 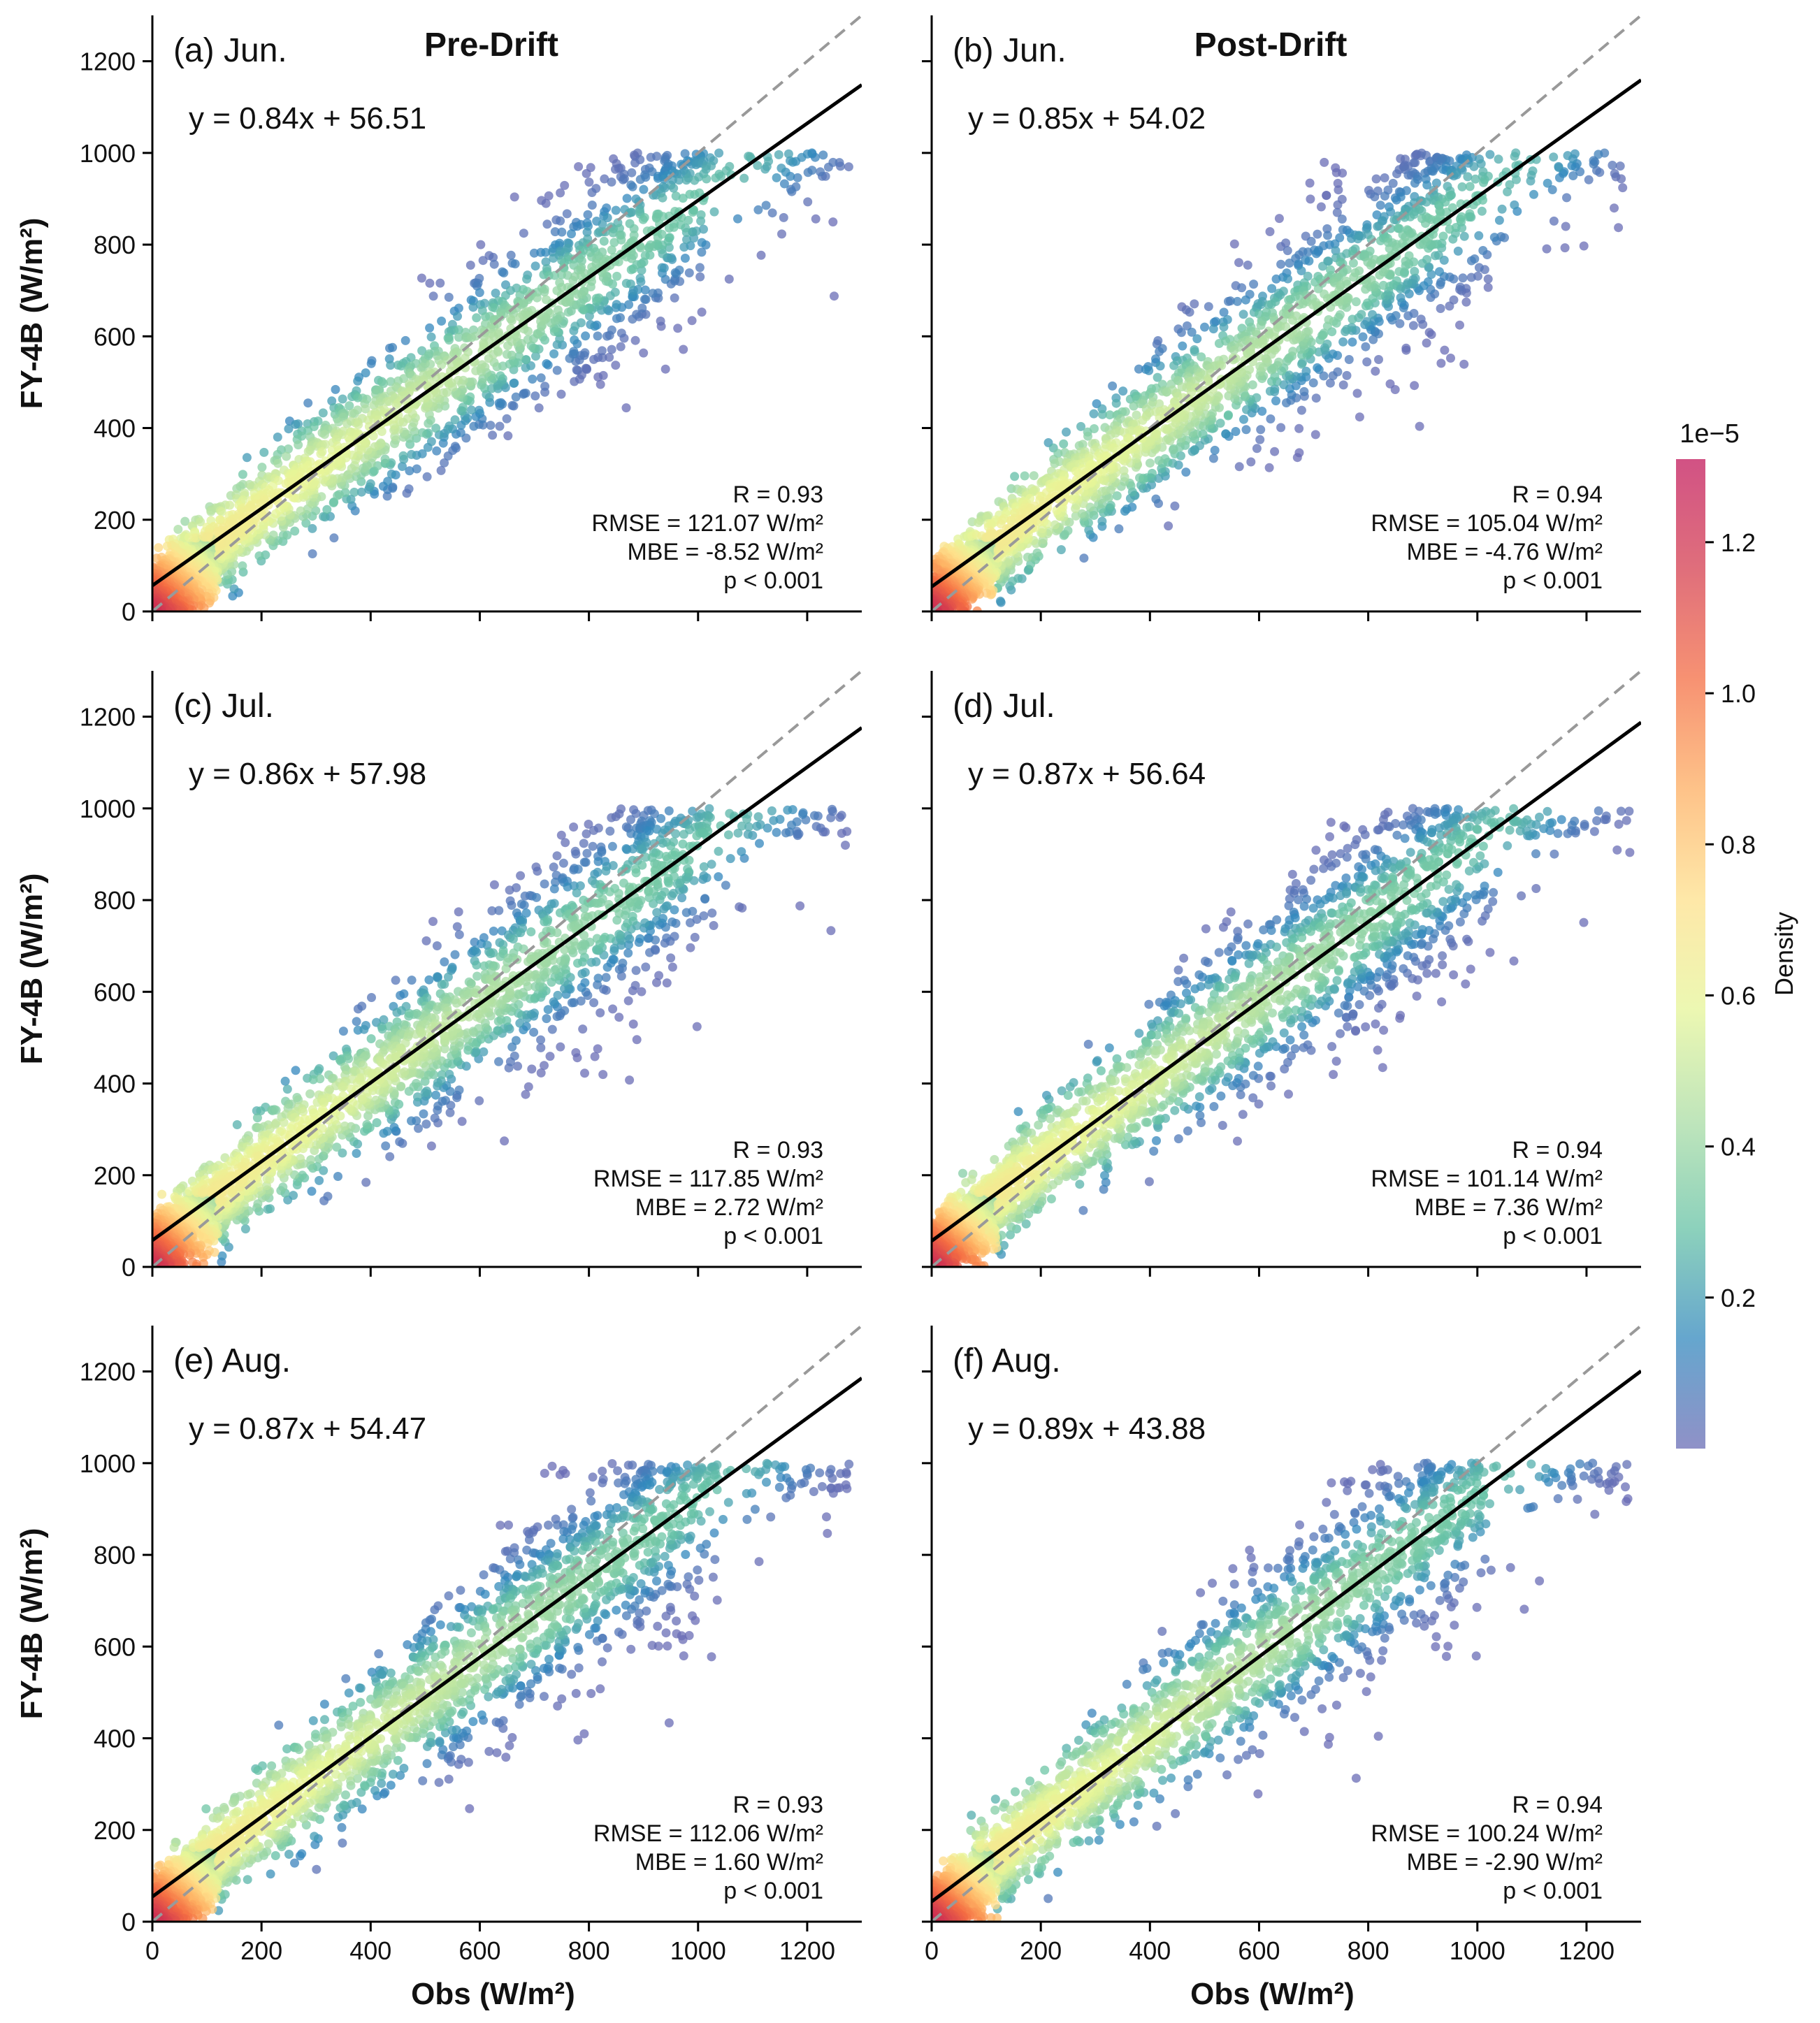 I want to click on fit-line, so click(x=507, y=335).